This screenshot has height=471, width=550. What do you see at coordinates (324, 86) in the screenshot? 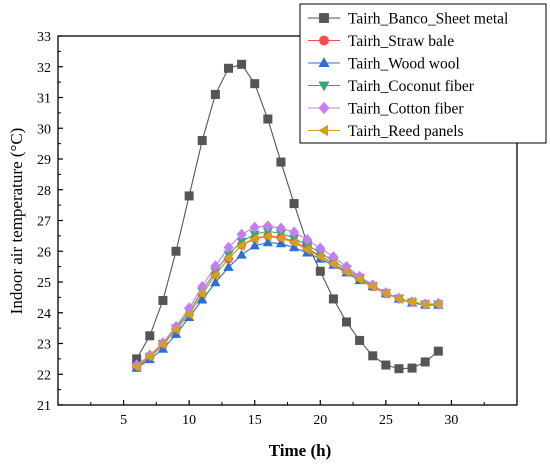
I see `legend-marker-tairh-coconut-fiber` at bounding box center [324, 86].